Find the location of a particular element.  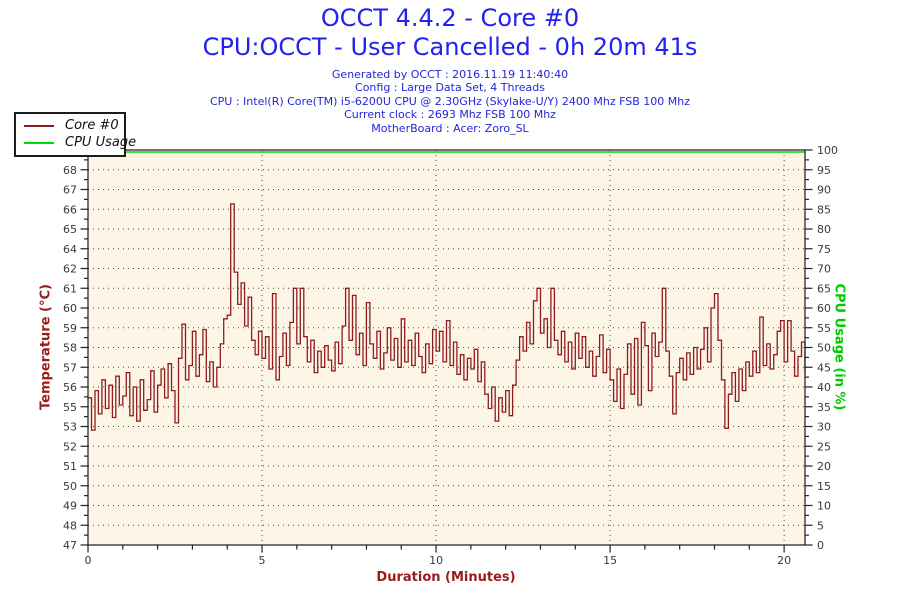

y-axis-label-left: Temperature (°C) is located at coordinates (46, 347).